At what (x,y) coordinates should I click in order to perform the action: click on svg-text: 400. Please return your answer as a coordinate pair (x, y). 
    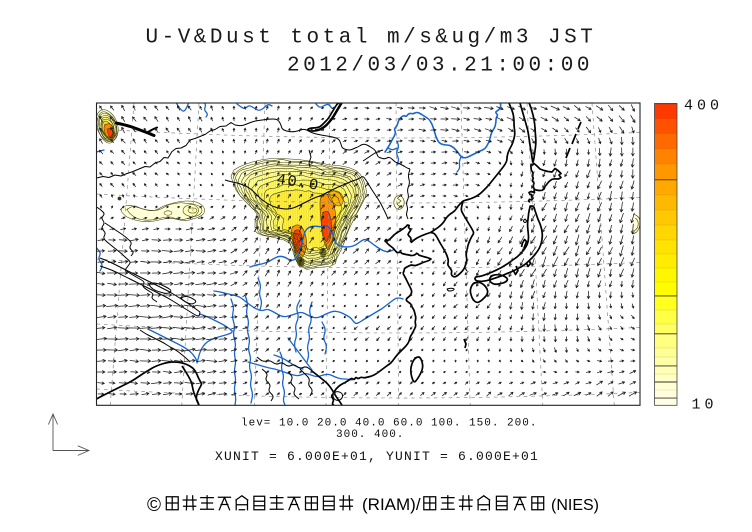
    Looking at the image, I should click on (703, 106).